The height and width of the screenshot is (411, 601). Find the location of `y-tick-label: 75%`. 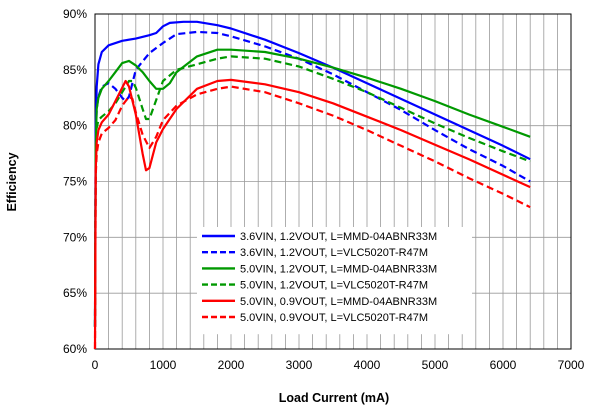

y-tick-label: 75% is located at coordinates (75, 182).